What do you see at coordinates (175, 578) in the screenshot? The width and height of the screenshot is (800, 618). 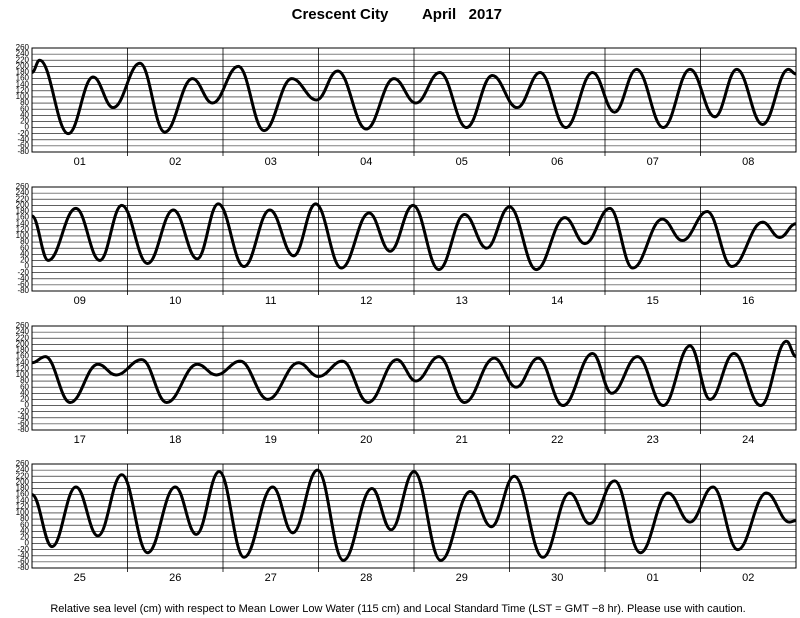 I see `x-tick-label: 26` at bounding box center [175, 578].